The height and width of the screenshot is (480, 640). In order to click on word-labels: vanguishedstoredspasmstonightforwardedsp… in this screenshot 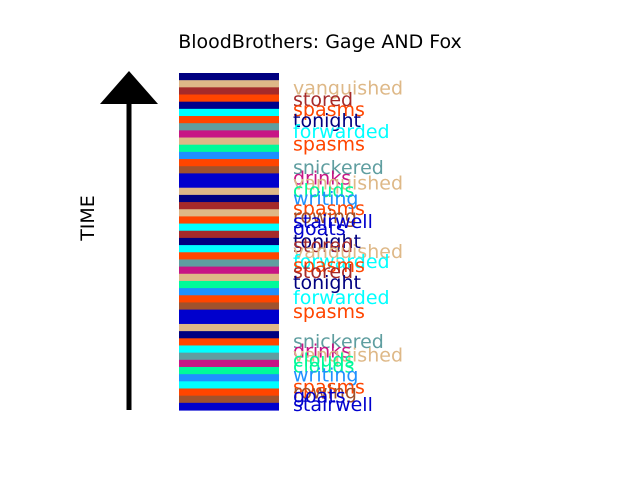, I will do `click(348, 247)`.